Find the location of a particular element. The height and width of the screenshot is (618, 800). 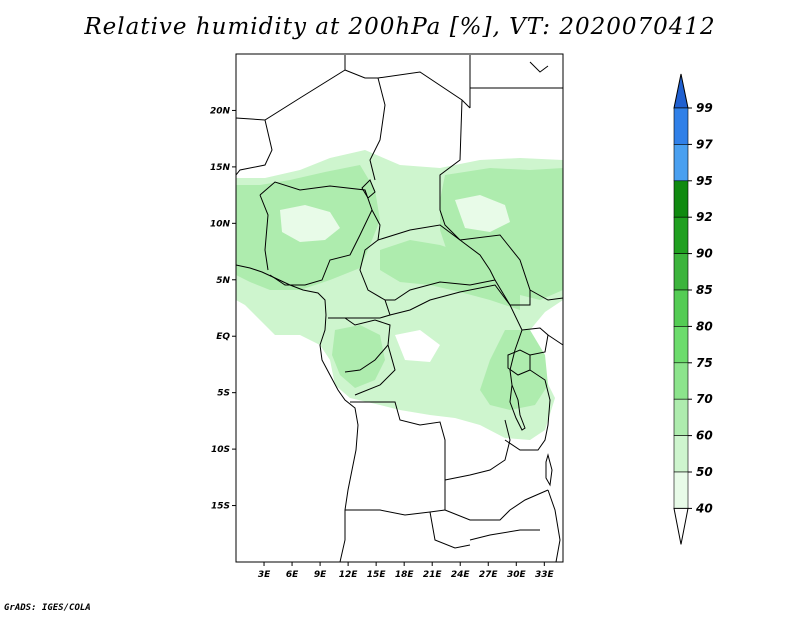

border-botswana is located at coordinates (450, 530).